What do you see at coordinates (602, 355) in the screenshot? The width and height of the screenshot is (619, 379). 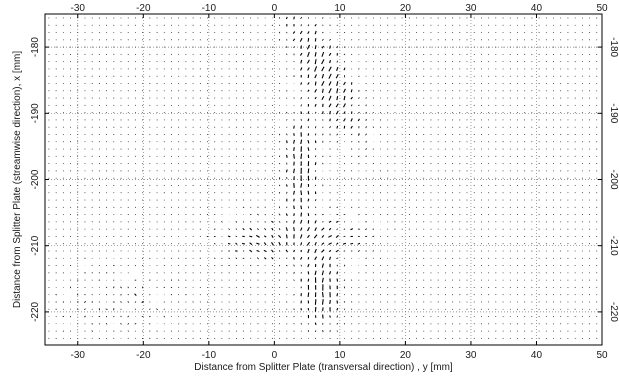 I see `x-tick-label-bottom-8: 50` at bounding box center [602, 355].